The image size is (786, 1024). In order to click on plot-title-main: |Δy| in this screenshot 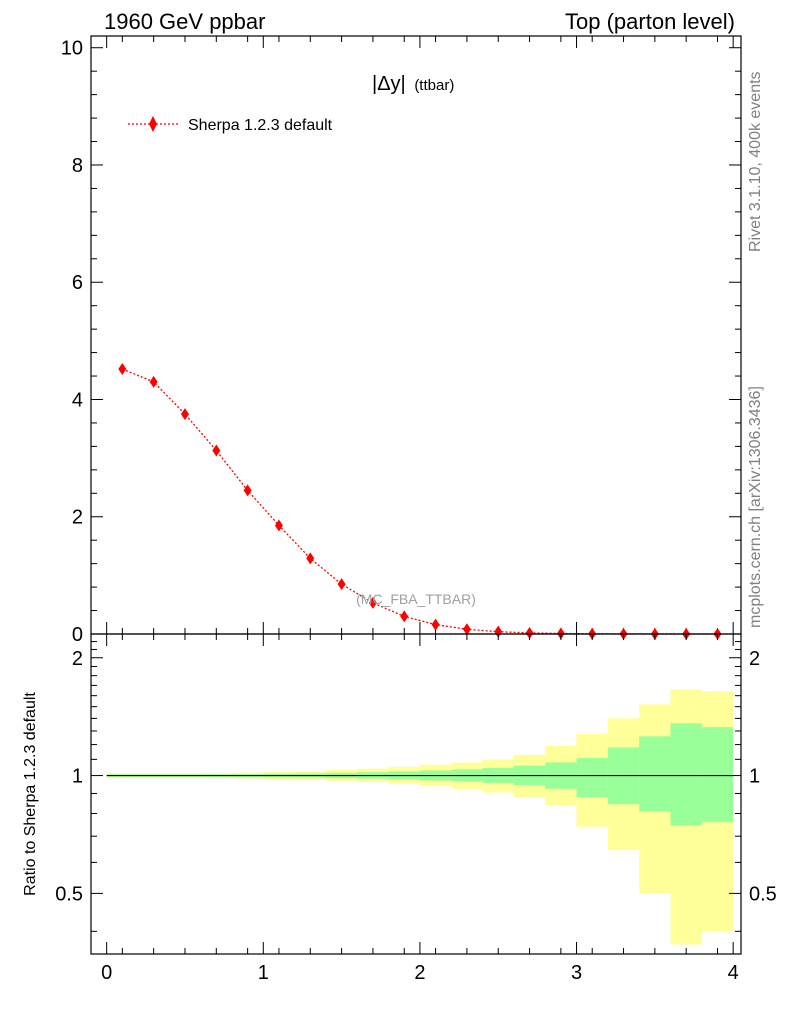, I will do `click(389, 84)`.